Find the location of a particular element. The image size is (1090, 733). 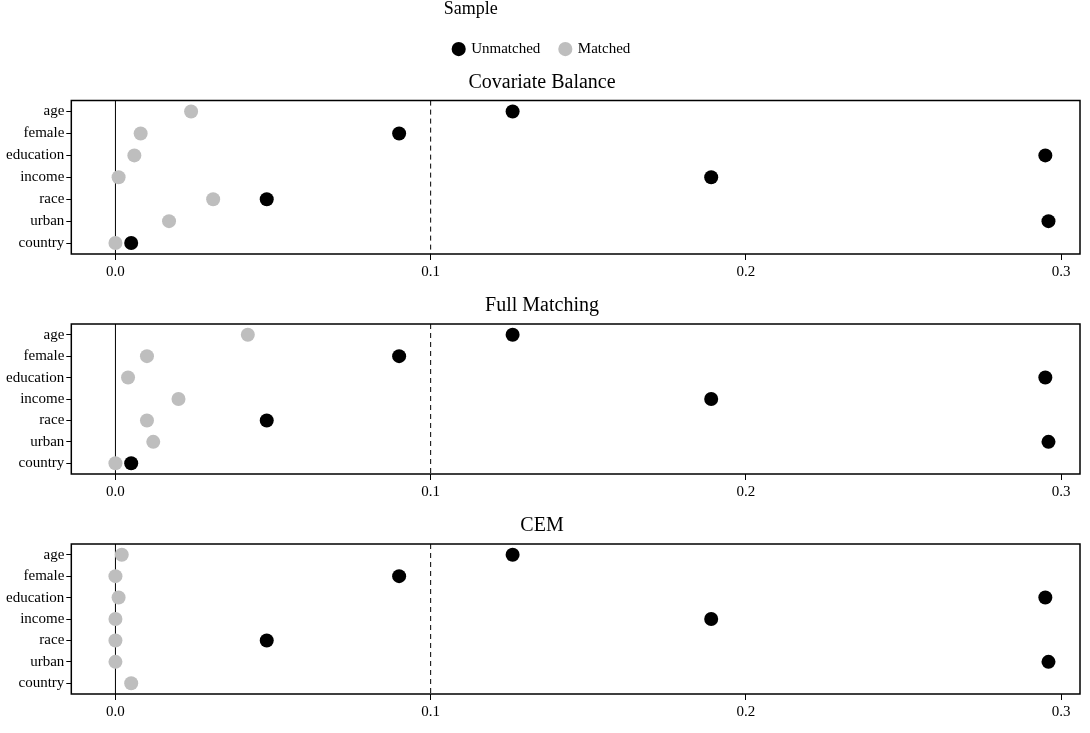

legend-label: Unmatched is located at coordinates (506, 48).